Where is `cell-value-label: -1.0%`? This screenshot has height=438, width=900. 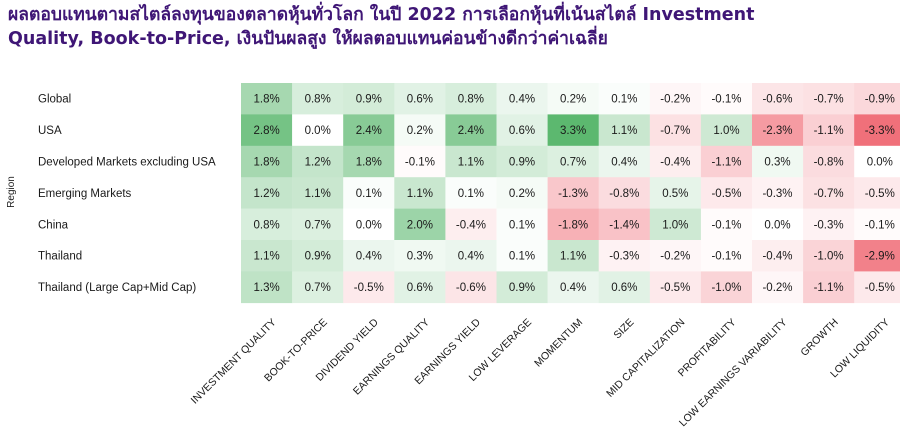
cell-value-label: -1.0% is located at coordinates (829, 257).